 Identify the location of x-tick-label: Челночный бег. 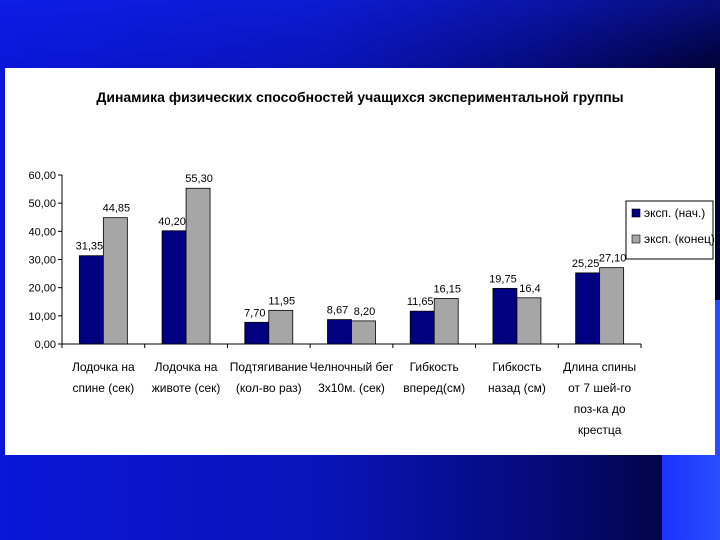
(352, 367).